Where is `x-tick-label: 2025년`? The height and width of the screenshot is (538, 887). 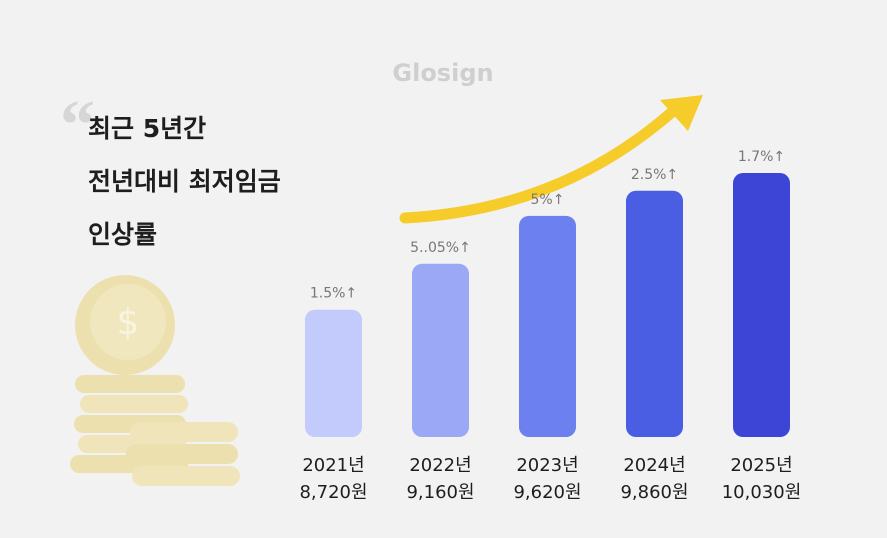 x-tick-label: 2025년 is located at coordinates (761, 465).